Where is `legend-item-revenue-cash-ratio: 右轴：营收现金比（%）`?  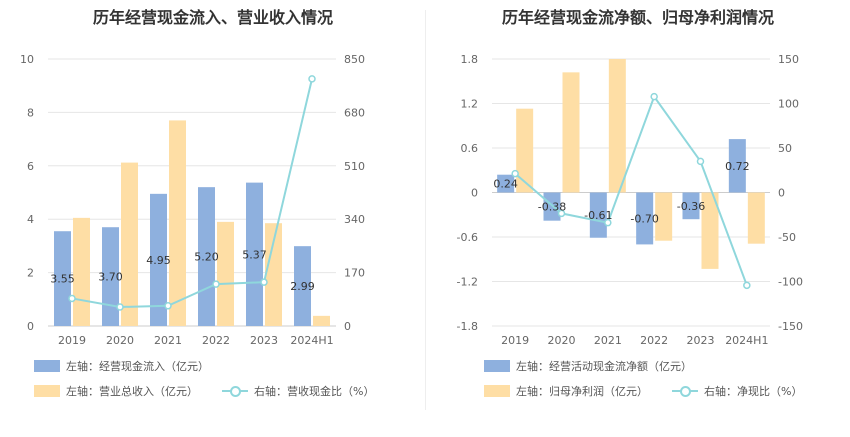
legend-item-revenue-cash-ratio: 右轴：营收现金比（%） is located at coordinates (298, 391).